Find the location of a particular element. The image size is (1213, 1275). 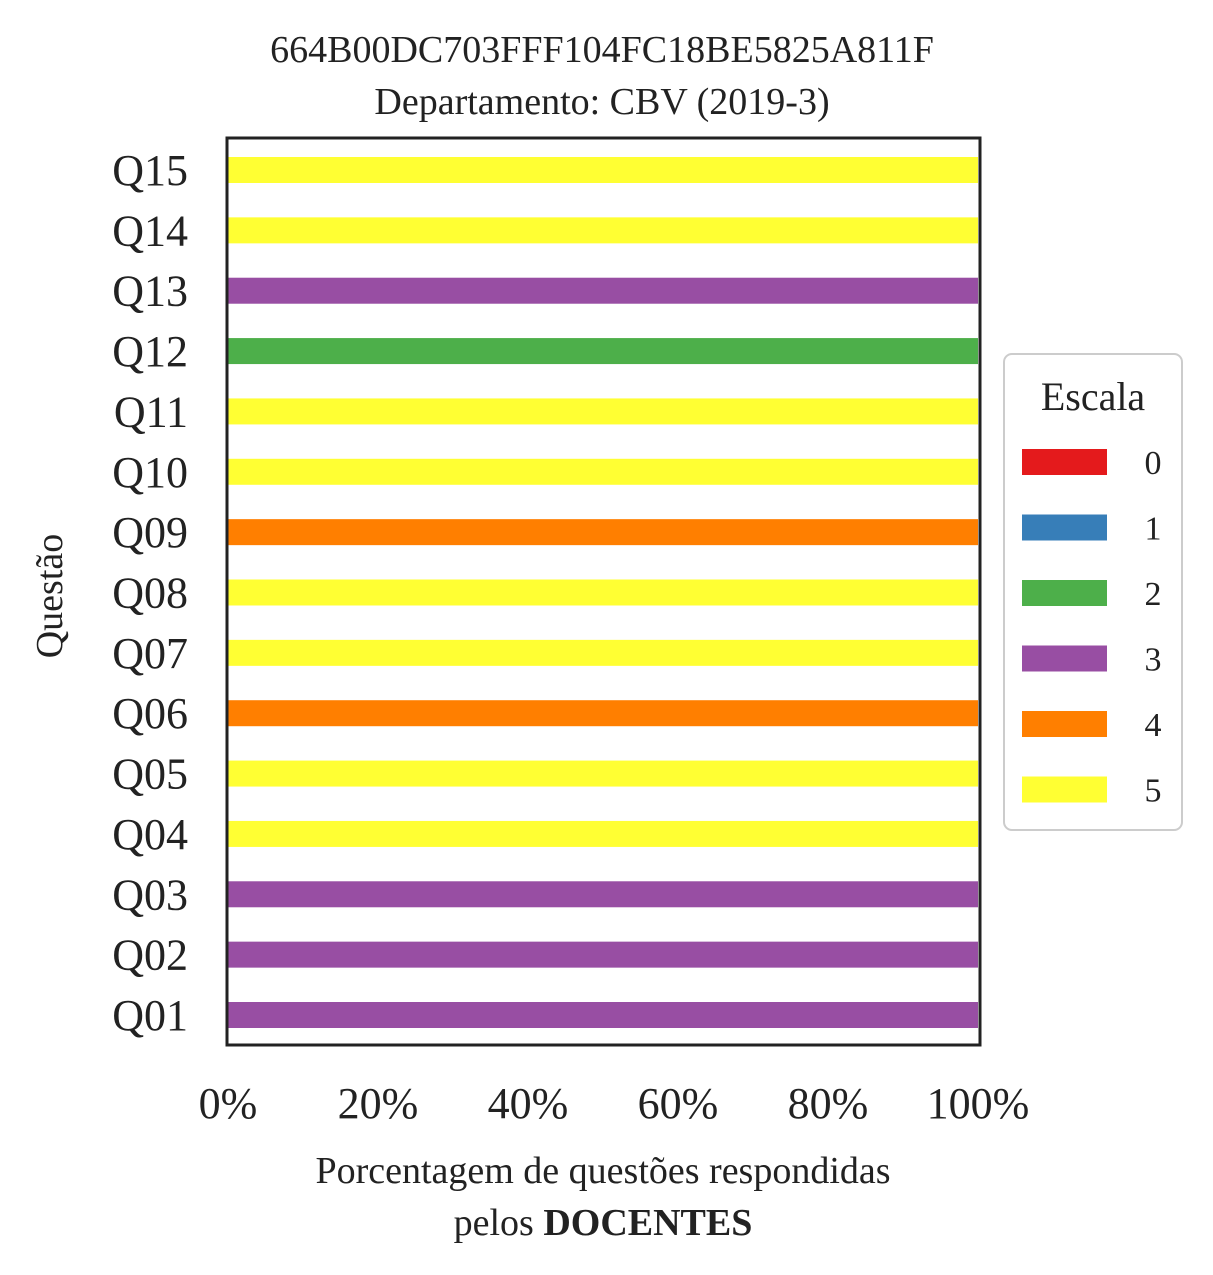

y-axis-label: Questão is located at coordinates (50, 596).